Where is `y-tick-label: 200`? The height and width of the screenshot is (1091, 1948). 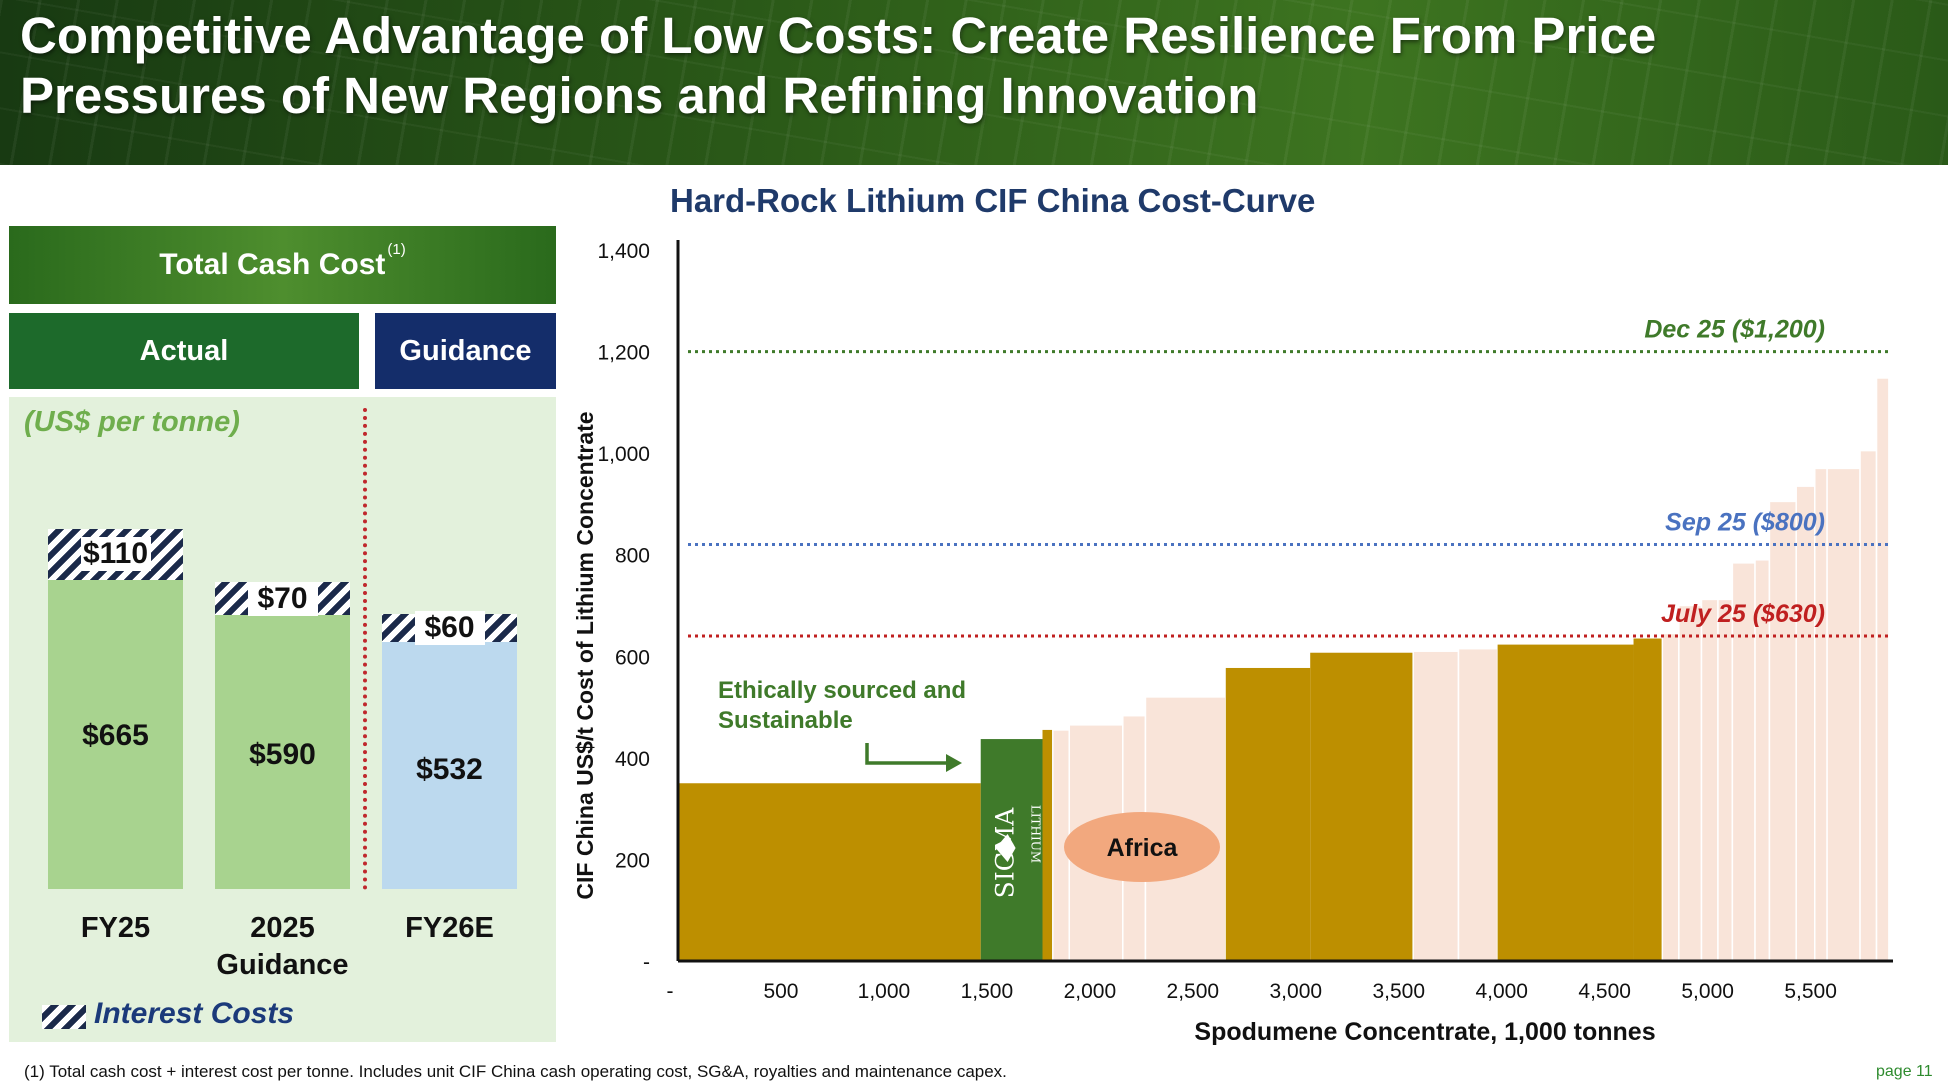
y-tick-label: 200 is located at coordinates (632, 860).